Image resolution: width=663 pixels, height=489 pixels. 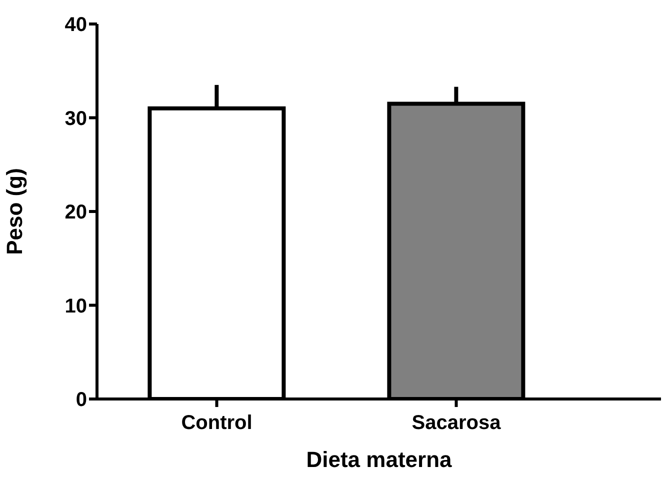 What do you see at coordinates (75, 25) in the screenshot?
I see `y-tick-label: 40` at bounding box center [75, 25].